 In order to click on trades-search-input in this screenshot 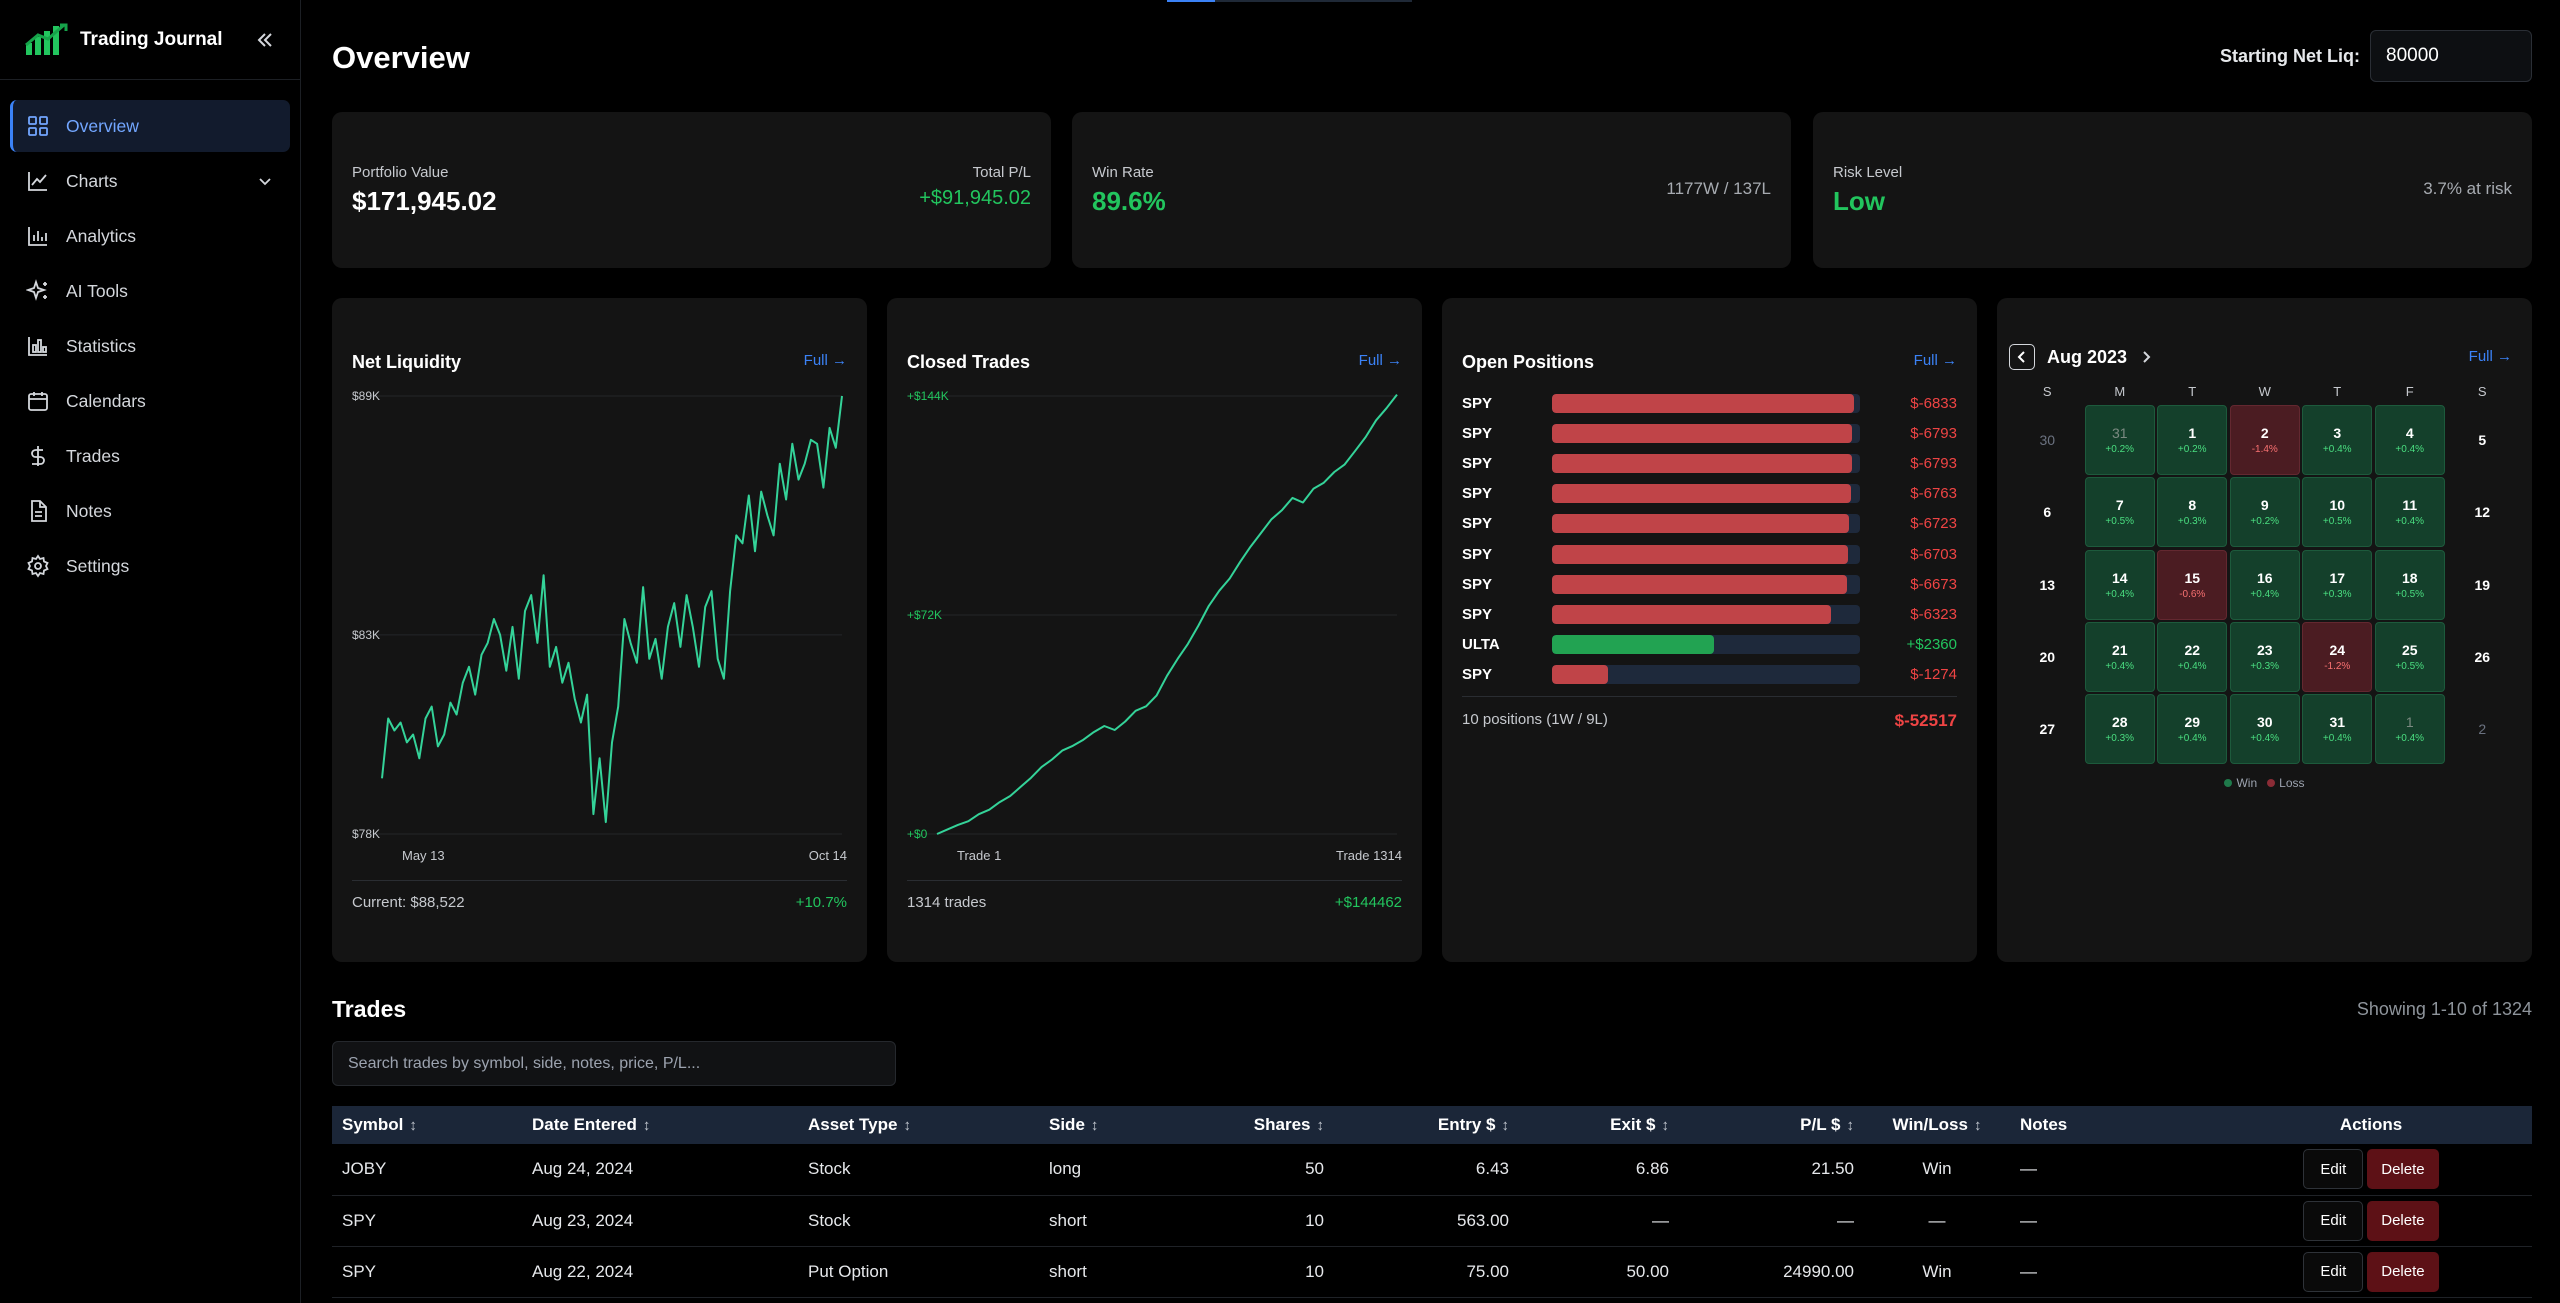, I will do `click(614, 1063)`.